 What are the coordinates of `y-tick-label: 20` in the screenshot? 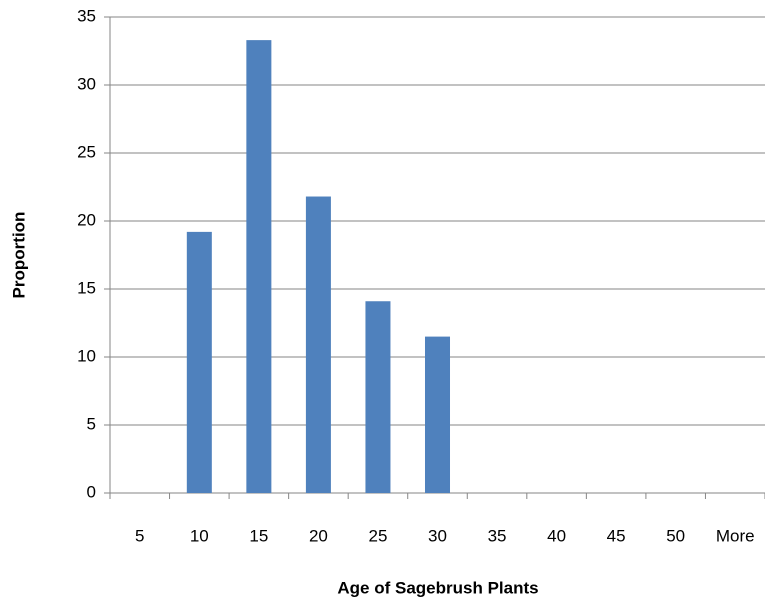 It's located at (86, 219).